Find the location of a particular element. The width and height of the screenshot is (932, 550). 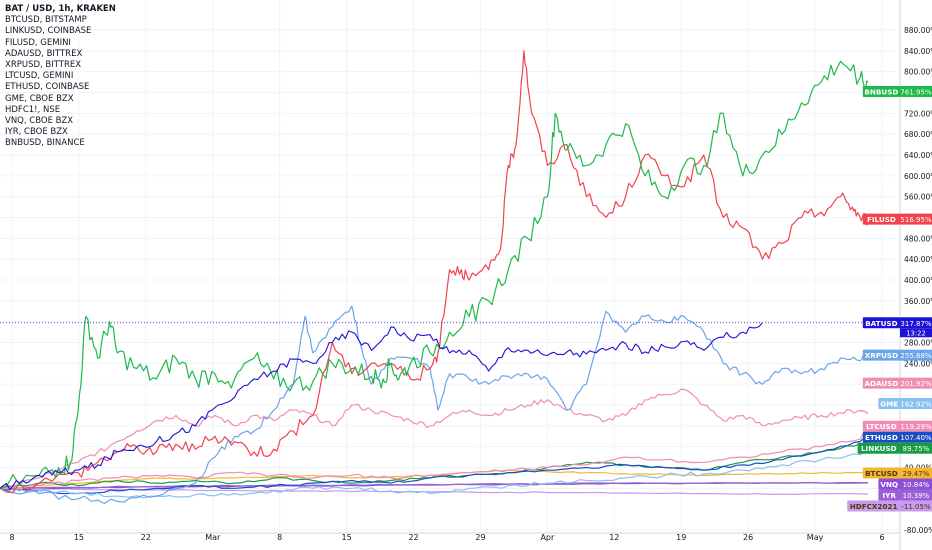

series-line-eth is located at coordinates (434, 463).